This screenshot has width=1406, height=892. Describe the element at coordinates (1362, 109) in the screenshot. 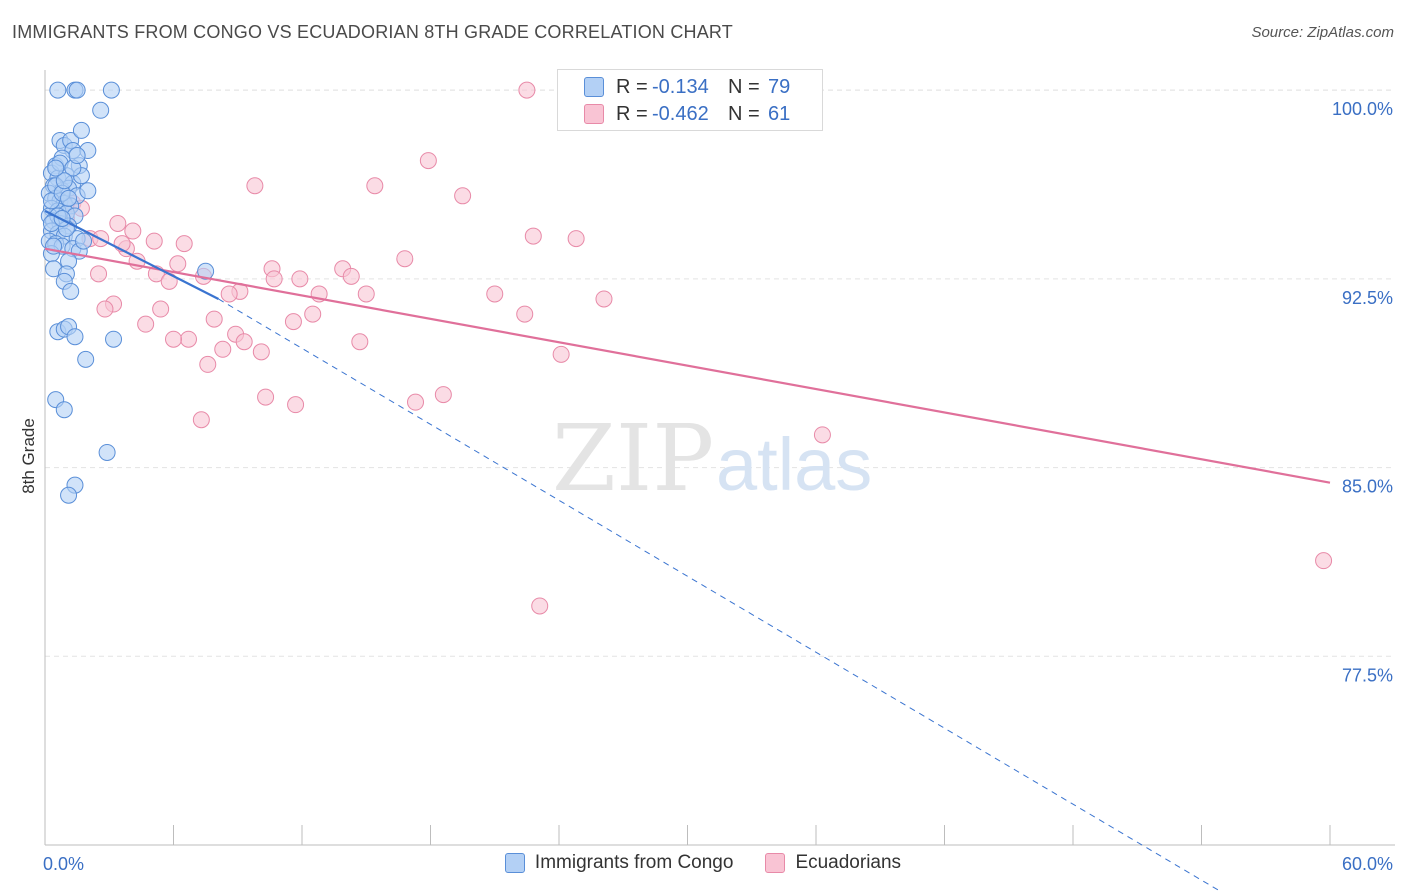

I see `y-tick-label: 100.0%` at that location.